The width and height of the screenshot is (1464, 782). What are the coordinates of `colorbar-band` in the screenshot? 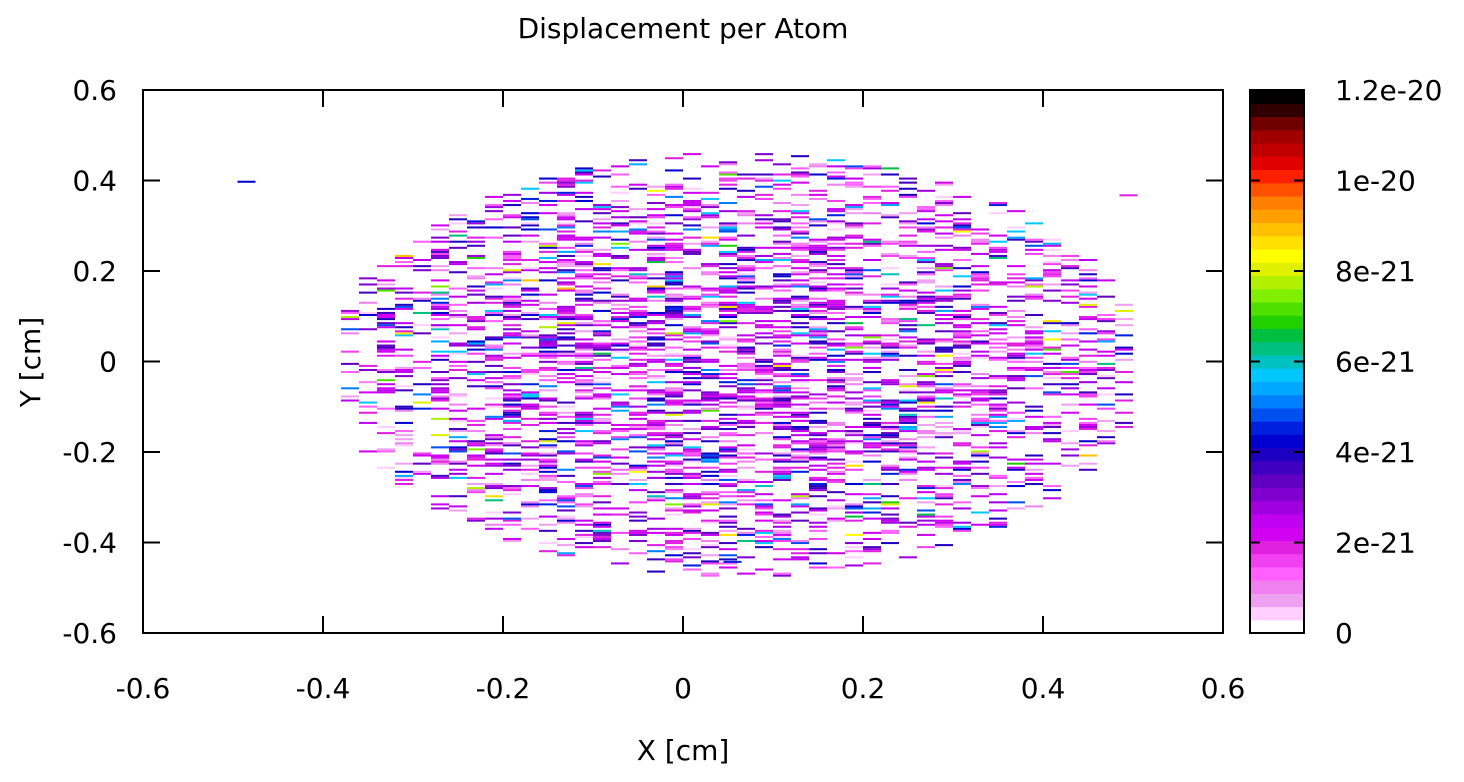 It's located at (1277, 626).